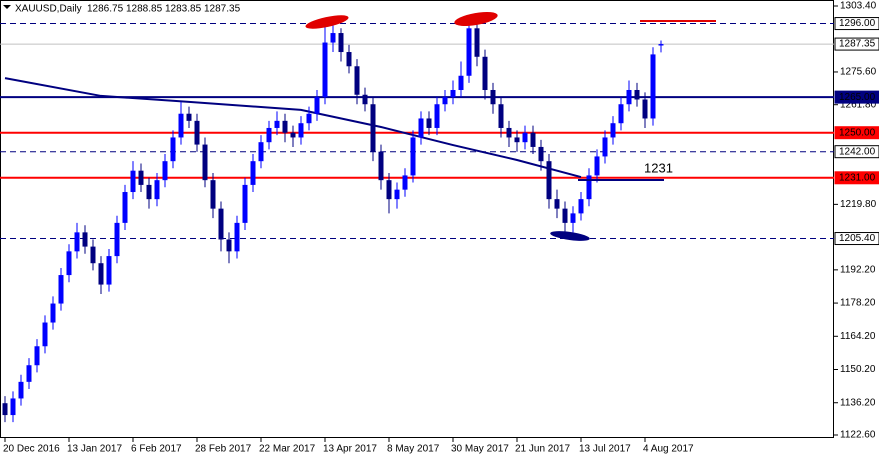 This screenshot has height=459, width=879. I want to click on level-label: 1265.00, so click(857, 97).